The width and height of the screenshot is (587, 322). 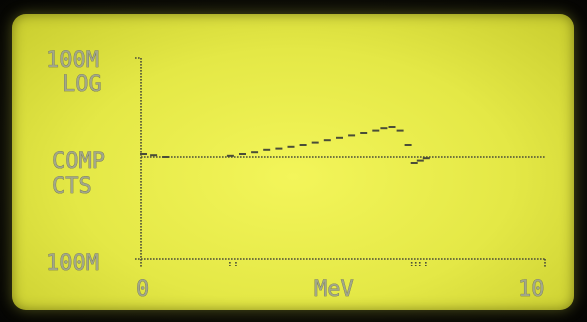 What do you see at coordinates (78, 161) in the screenshot?
I see `mode-label: COMP` at bounding box center [78, 161].